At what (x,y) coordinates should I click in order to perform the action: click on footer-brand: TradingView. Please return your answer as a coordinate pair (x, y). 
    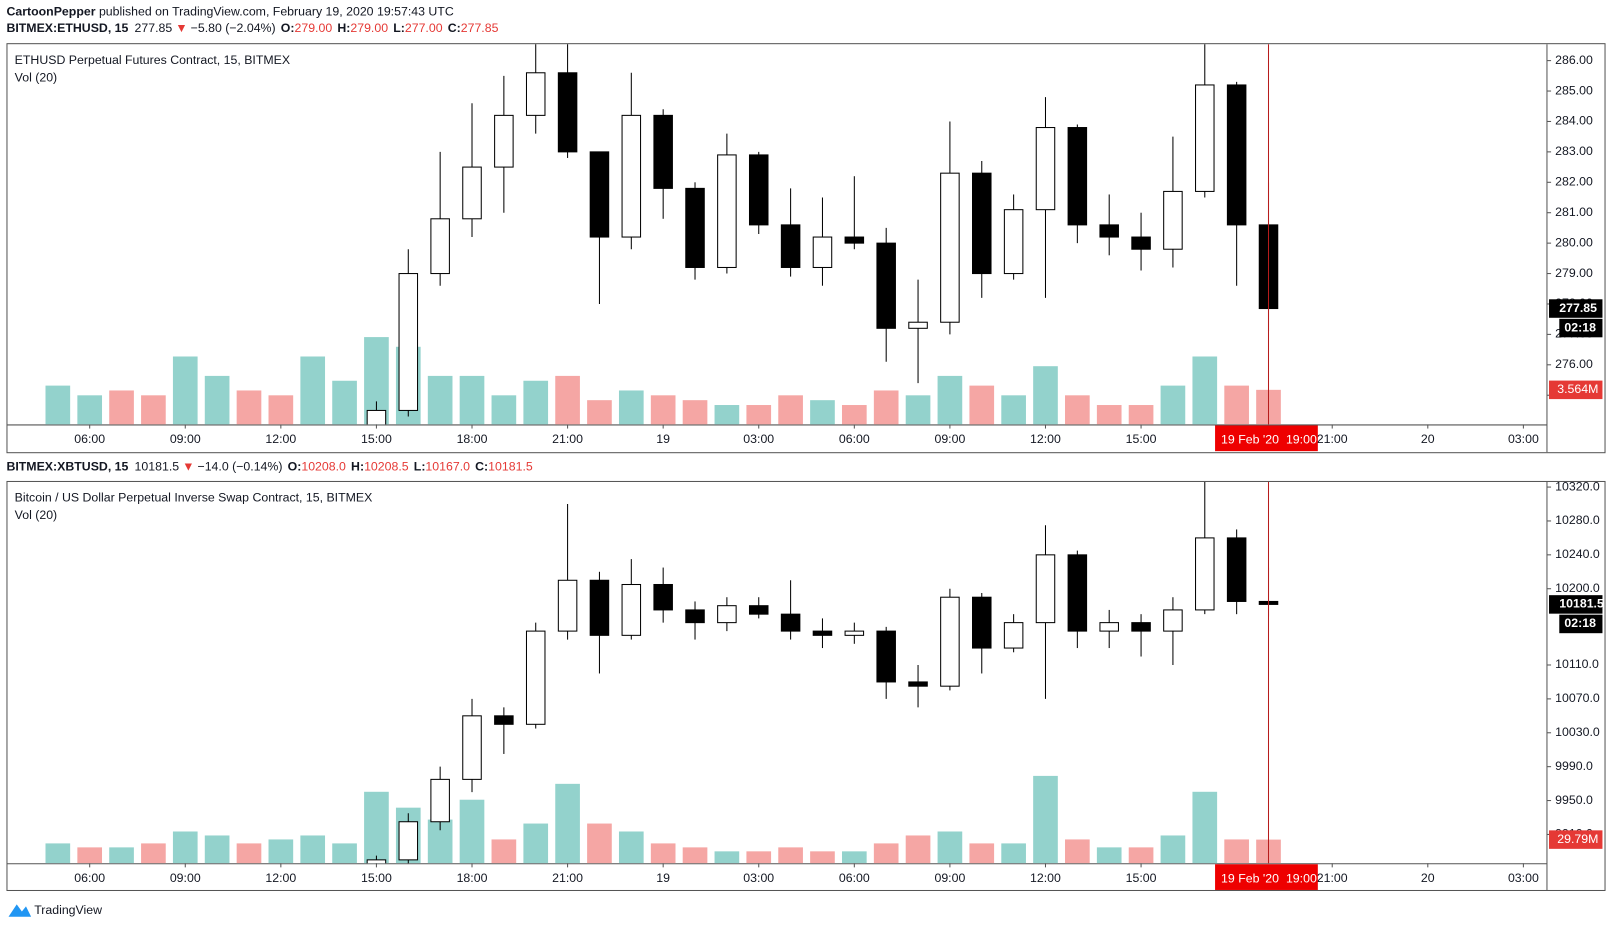
    Looking at the image, I should click on (68, 910).